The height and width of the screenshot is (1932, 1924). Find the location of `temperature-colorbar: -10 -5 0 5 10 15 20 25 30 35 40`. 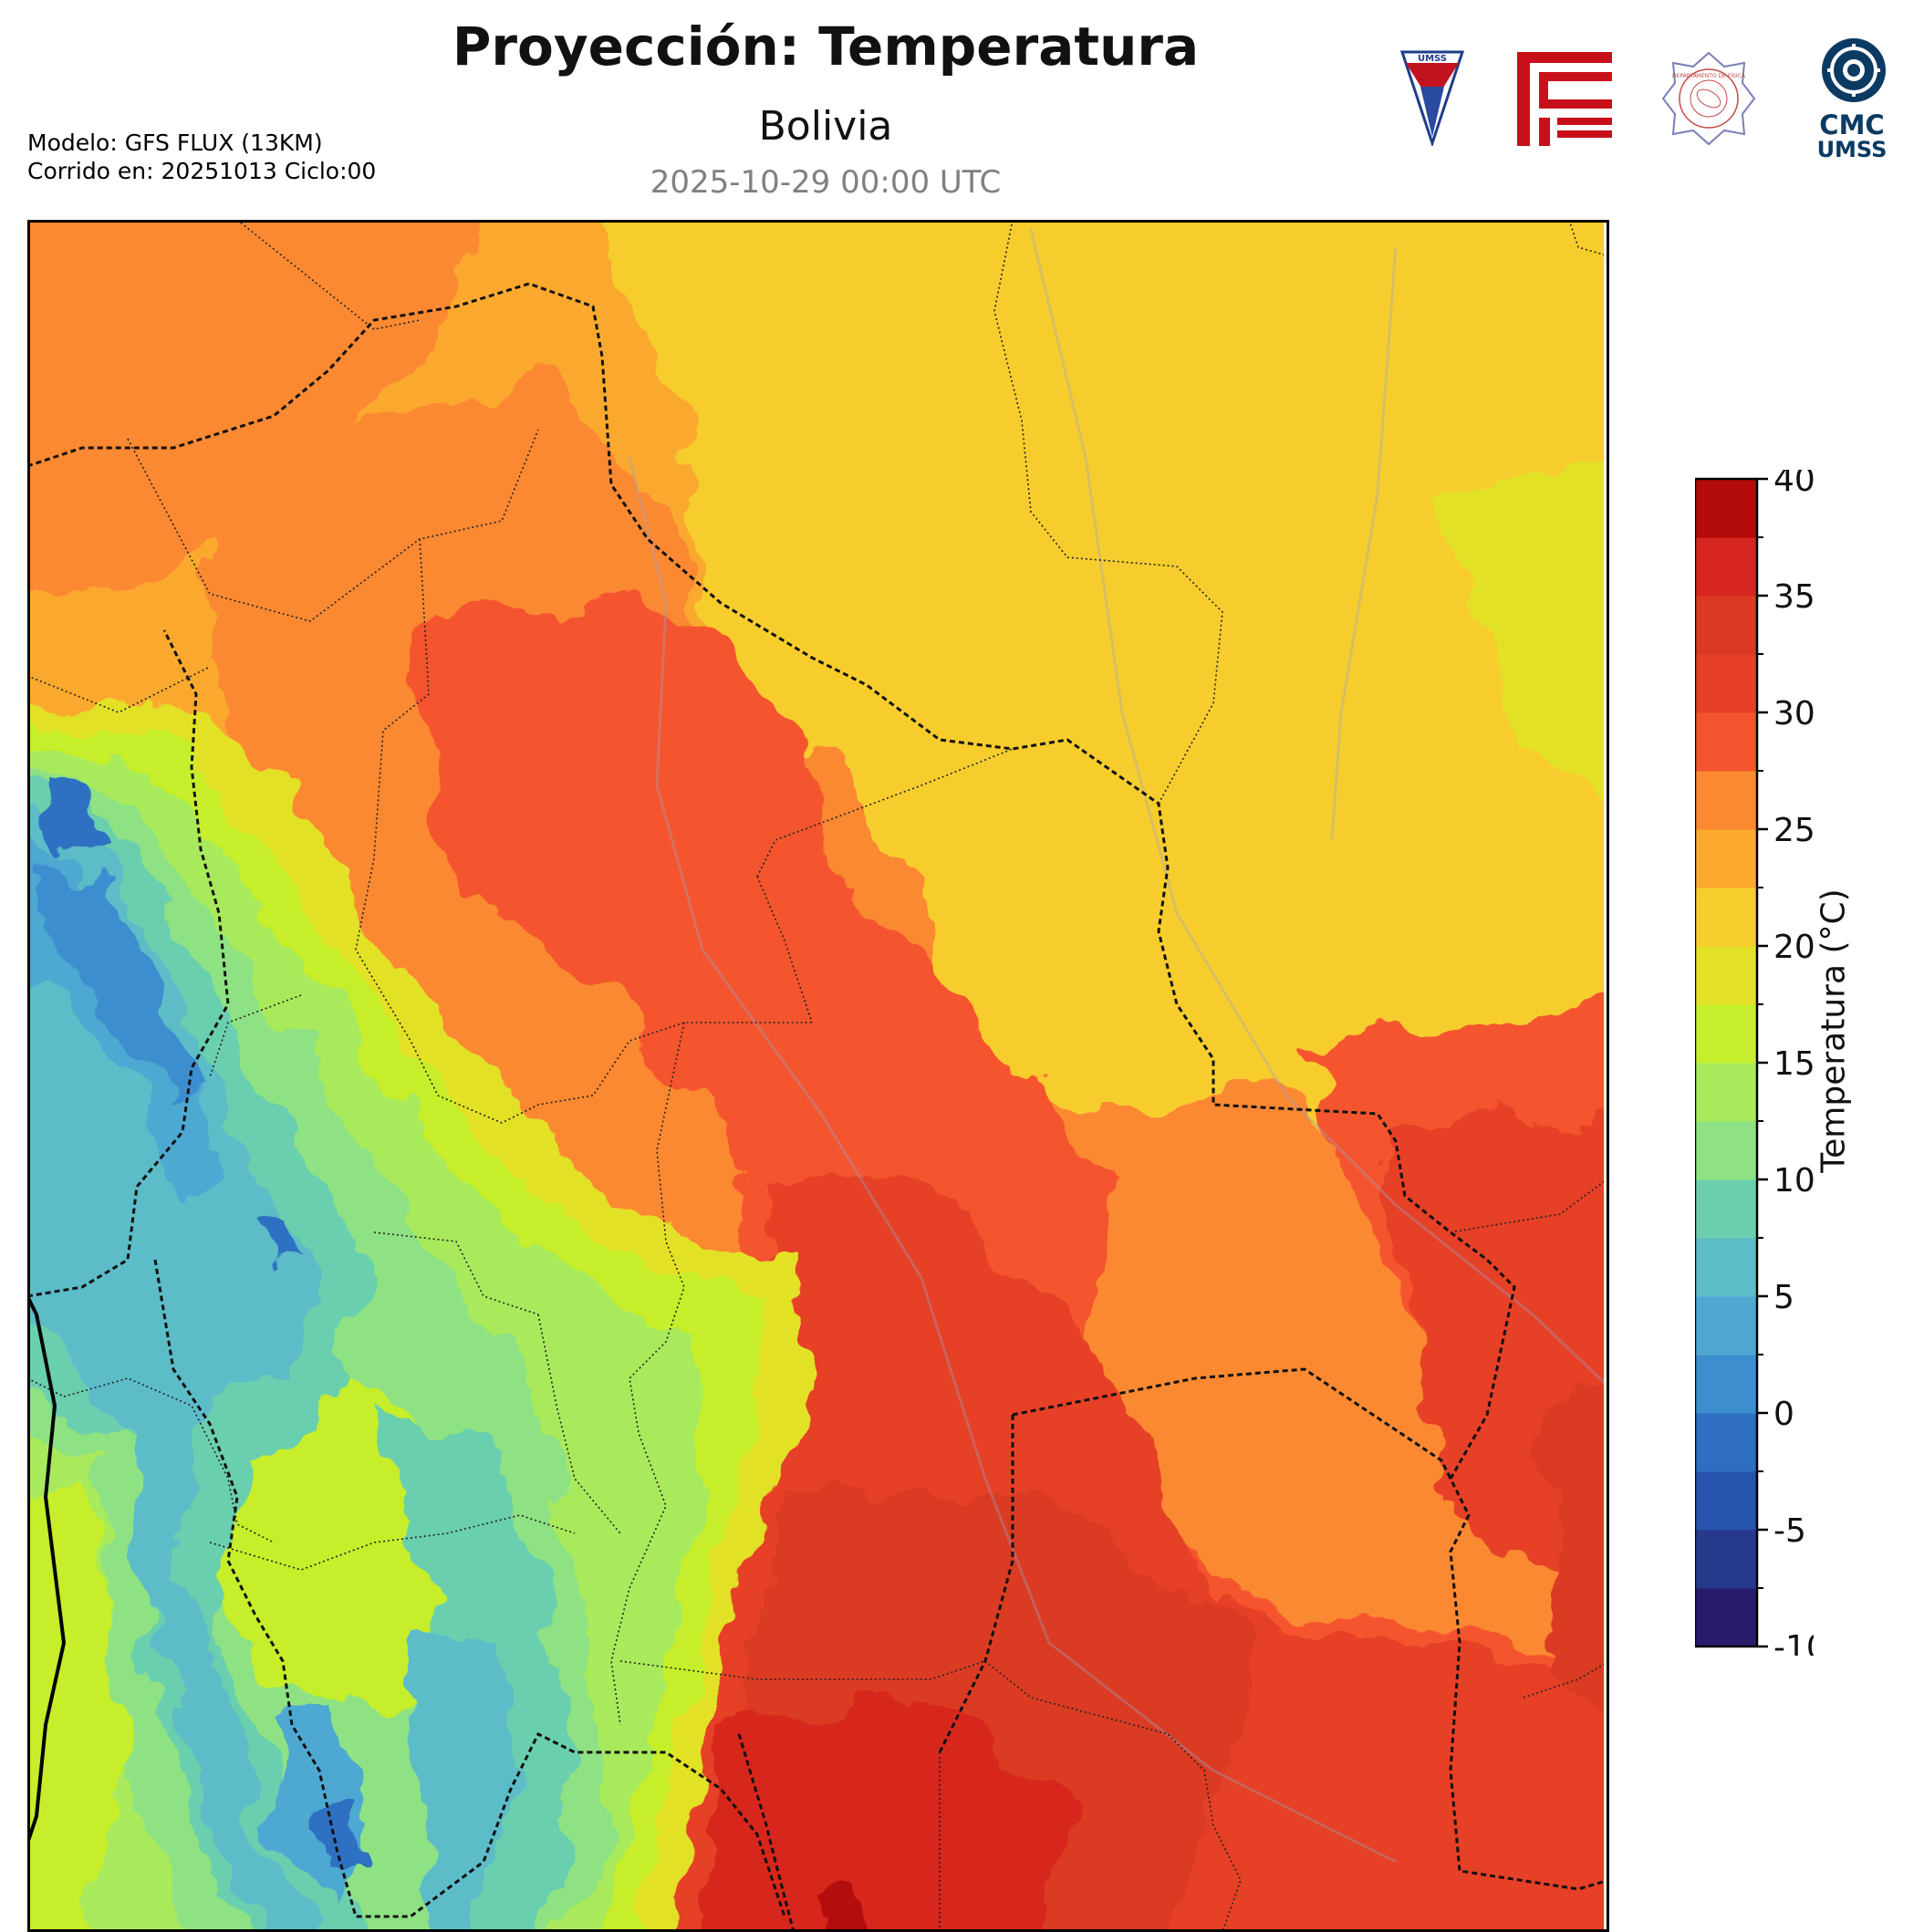

temperature-colorbar: -10 -5 0 5 10 15 20 25 30 35 40 is located at coordinates (1755, 1063).